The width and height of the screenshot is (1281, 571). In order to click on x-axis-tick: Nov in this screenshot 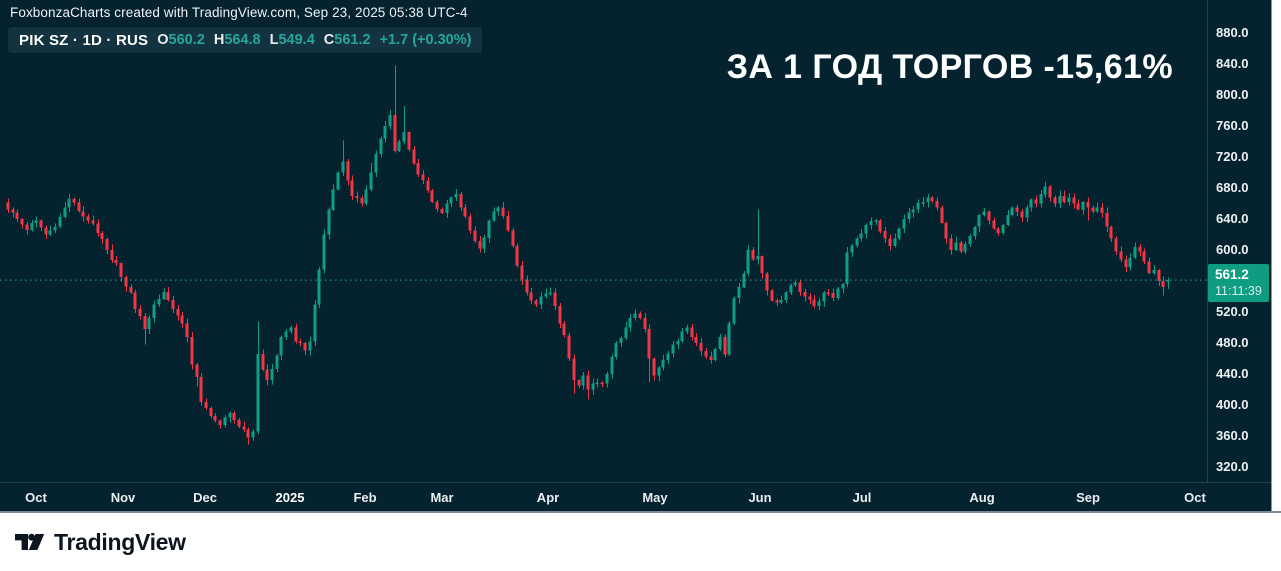, I will do `click(123, 497)`.